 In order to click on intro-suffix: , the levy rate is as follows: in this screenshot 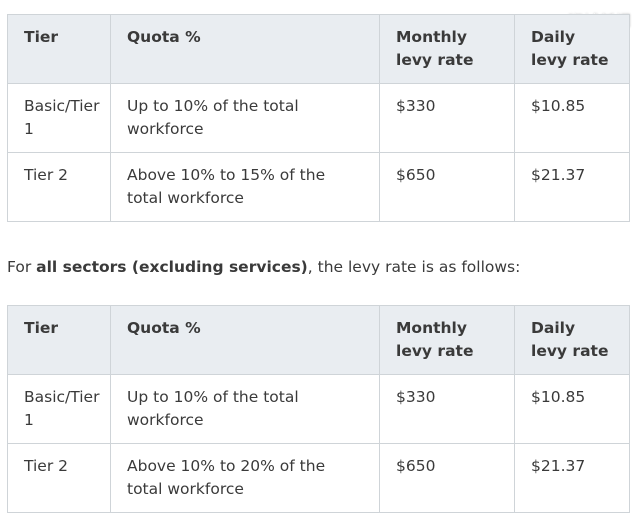, I will do `click(414, 267)`.